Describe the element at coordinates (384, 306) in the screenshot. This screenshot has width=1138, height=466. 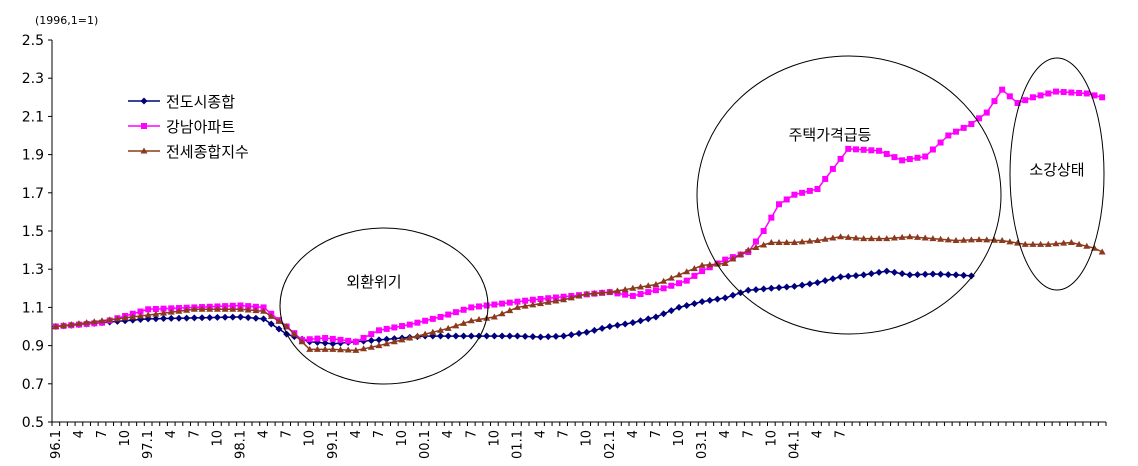
I see `annotation-ellipse` at that location.